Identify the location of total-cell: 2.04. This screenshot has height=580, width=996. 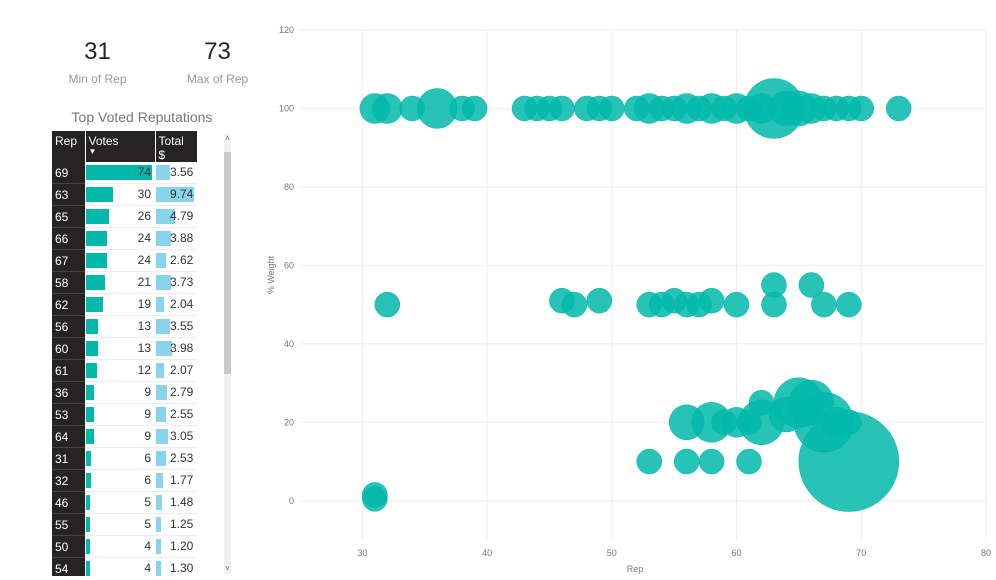
(176, 304).